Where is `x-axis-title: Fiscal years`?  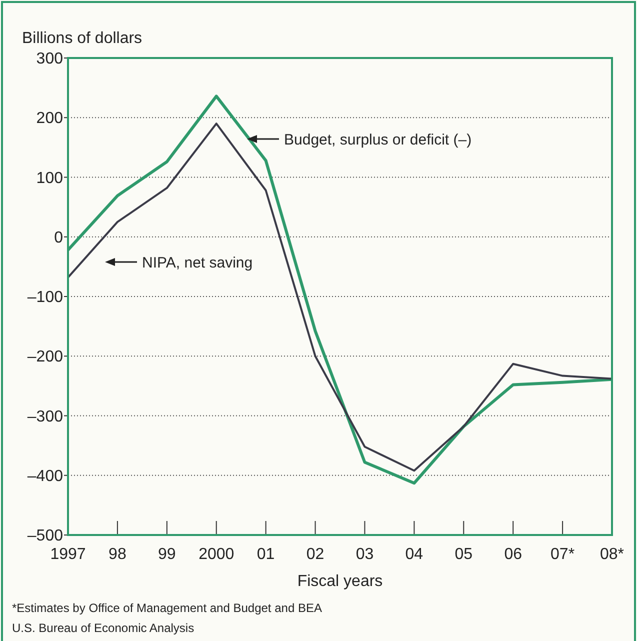
x-axis-title: Fiscal years is located at coordinates (340, 581).